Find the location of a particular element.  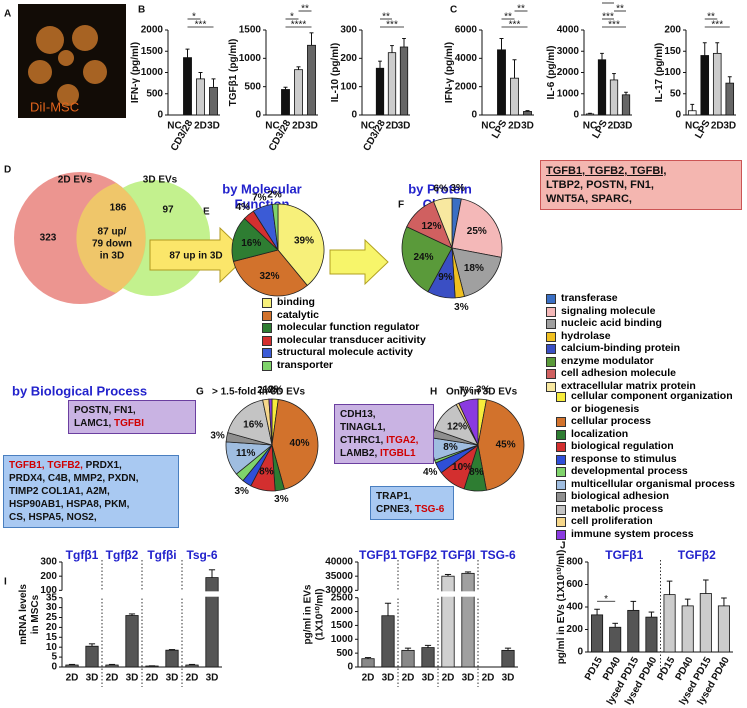

gene-line: TINAGL1, is located at coordinates (384, 427).